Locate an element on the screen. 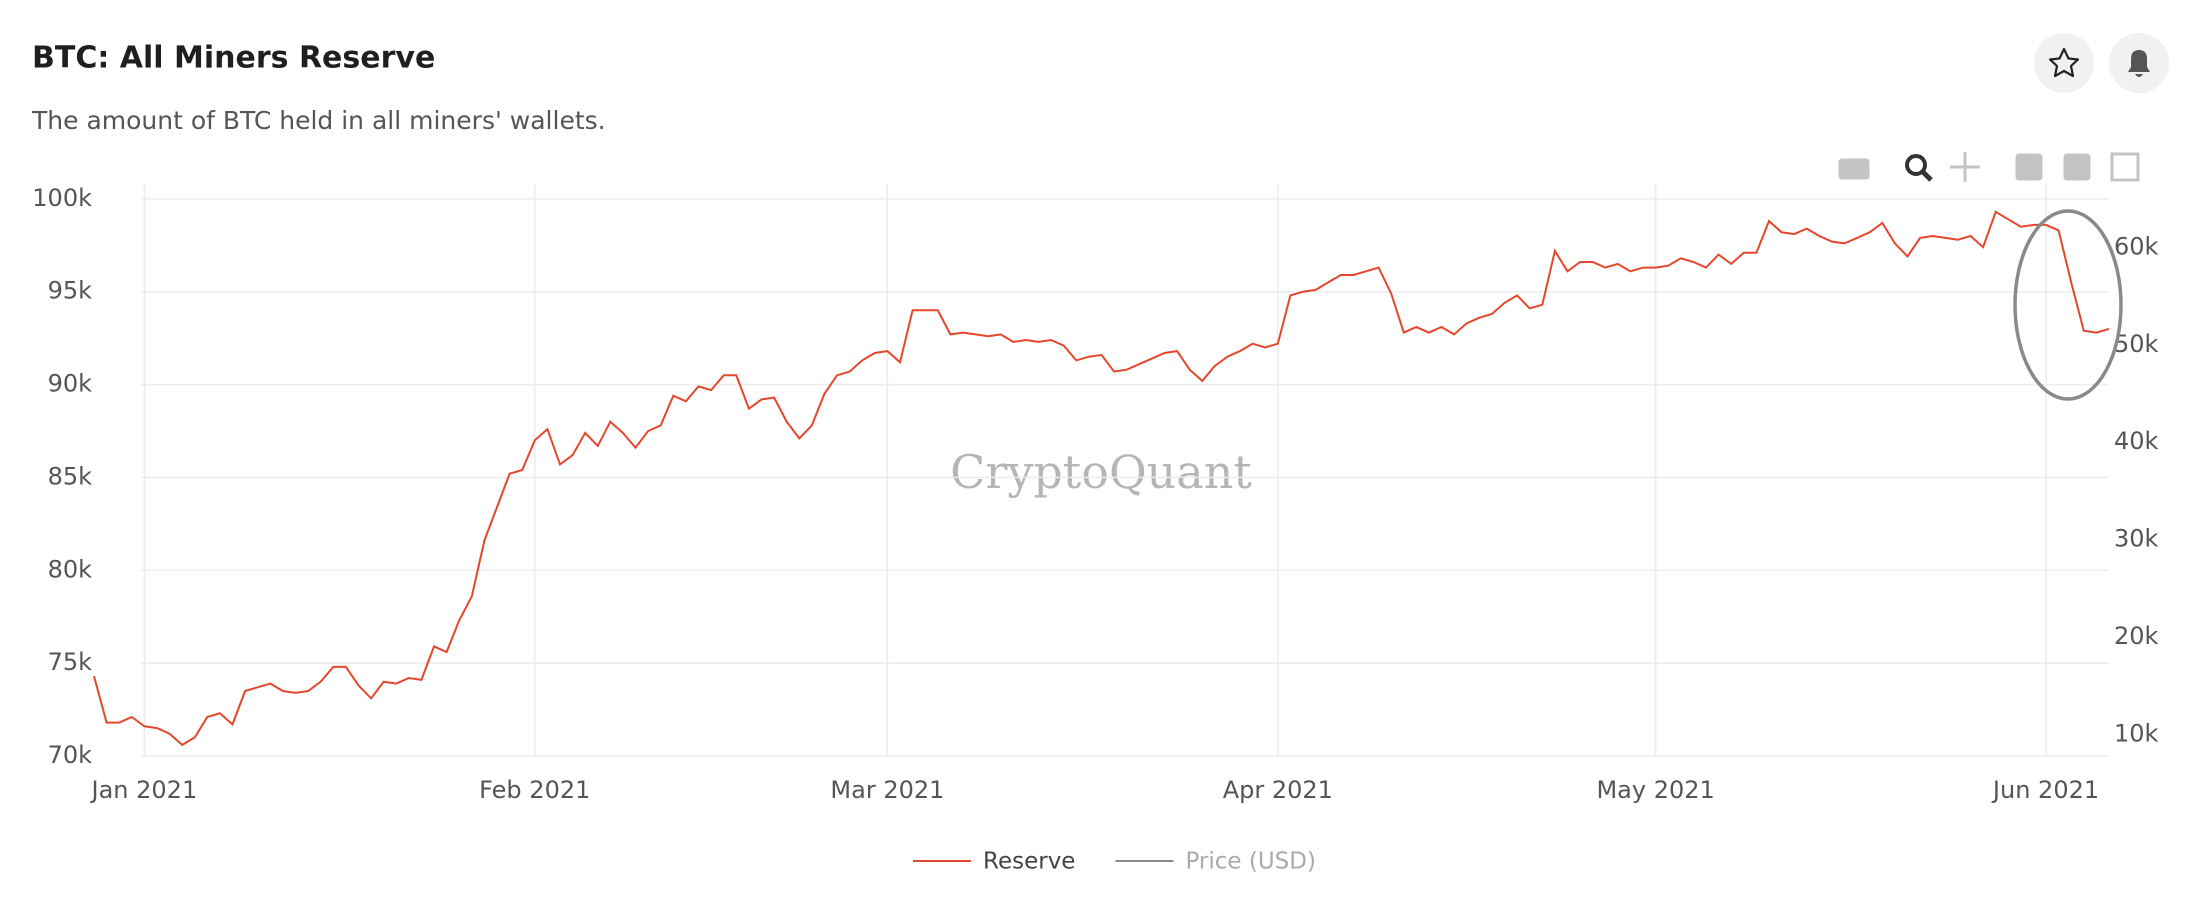  x-tick-label: Feb 2021 is located at coordinates (534, 790).